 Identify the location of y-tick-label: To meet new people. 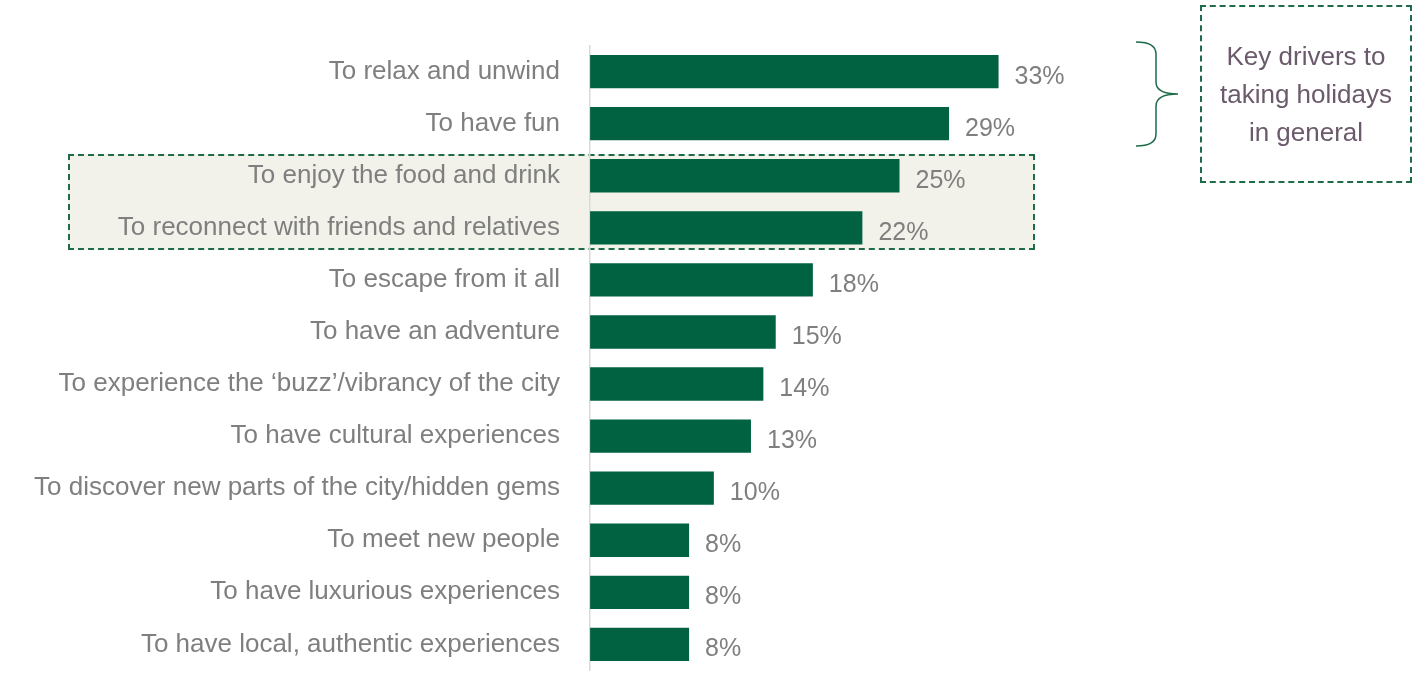
(444, 538).